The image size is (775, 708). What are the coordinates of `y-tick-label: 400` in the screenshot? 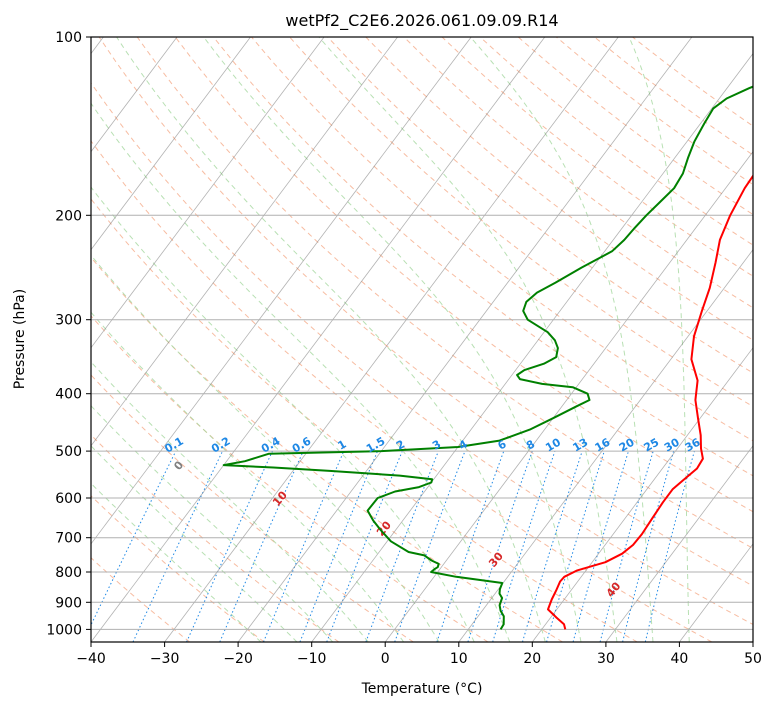 It's located at (68, 395).